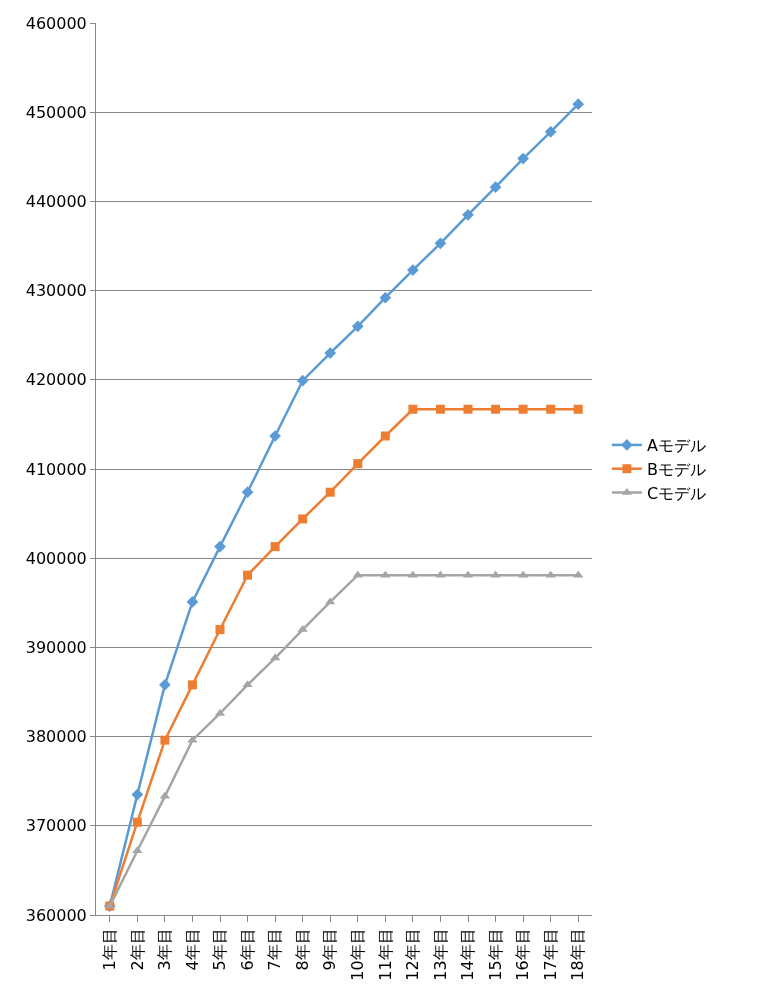 The width and height of the screenshot is (766, 1006). I want to click on x-tick-label: 18年目, so click(578, 954).